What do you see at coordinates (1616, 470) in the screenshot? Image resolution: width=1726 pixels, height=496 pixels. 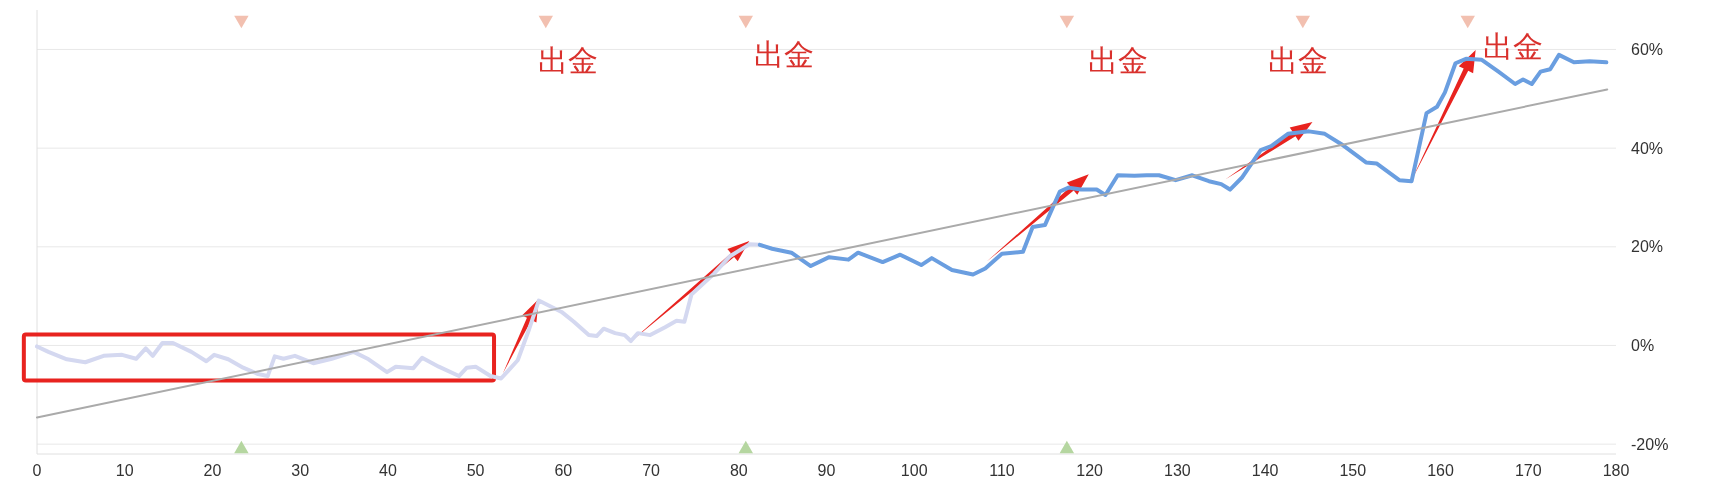 I see `x-tick-label: 180` at bounding box center [1616, 470].